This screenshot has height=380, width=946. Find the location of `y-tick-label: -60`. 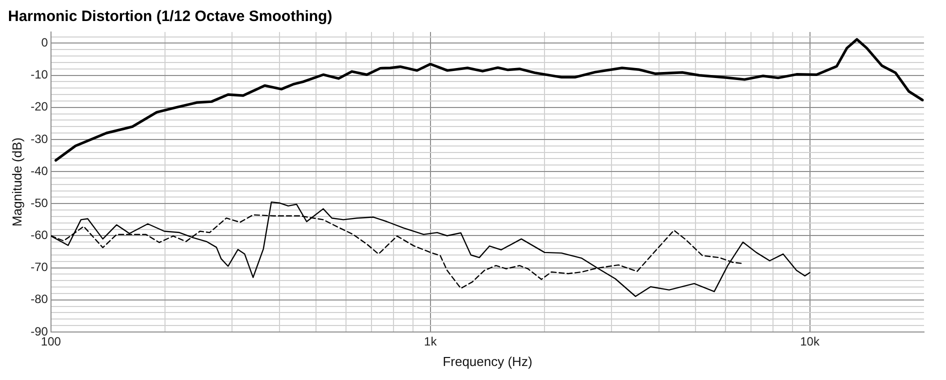

y-tick-label: -60 is located at coordinates (39, 235).